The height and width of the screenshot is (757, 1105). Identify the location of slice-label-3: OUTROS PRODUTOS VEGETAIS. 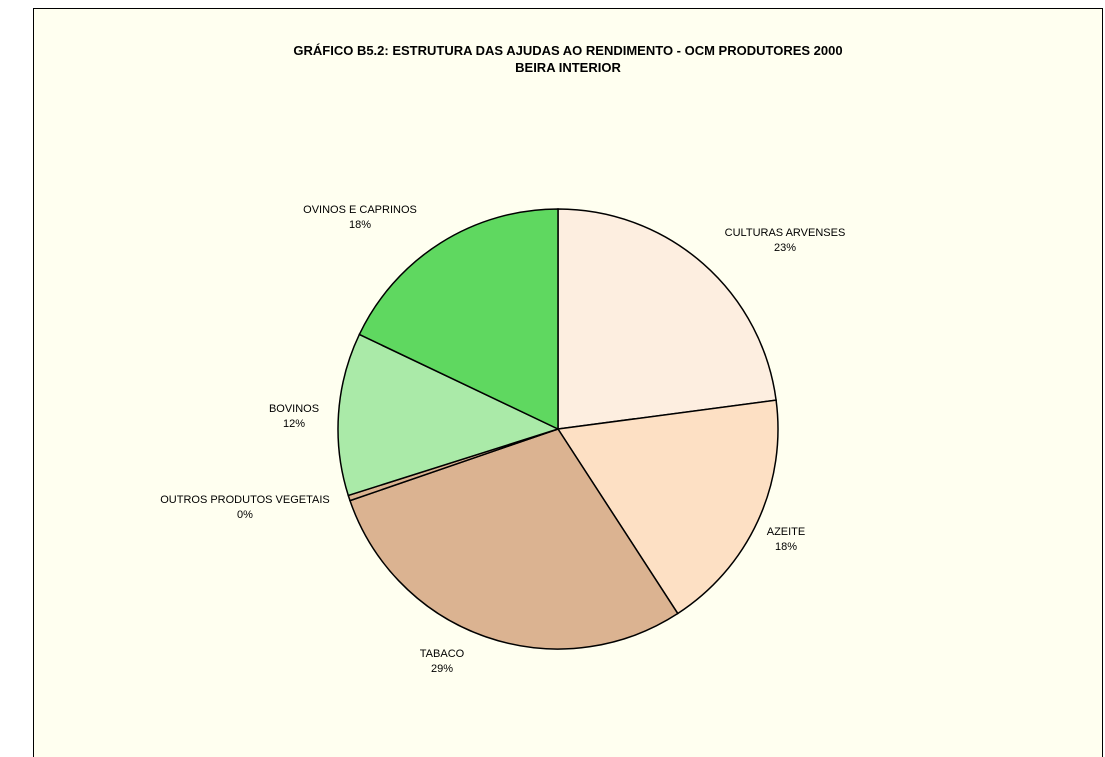
(245, 500).